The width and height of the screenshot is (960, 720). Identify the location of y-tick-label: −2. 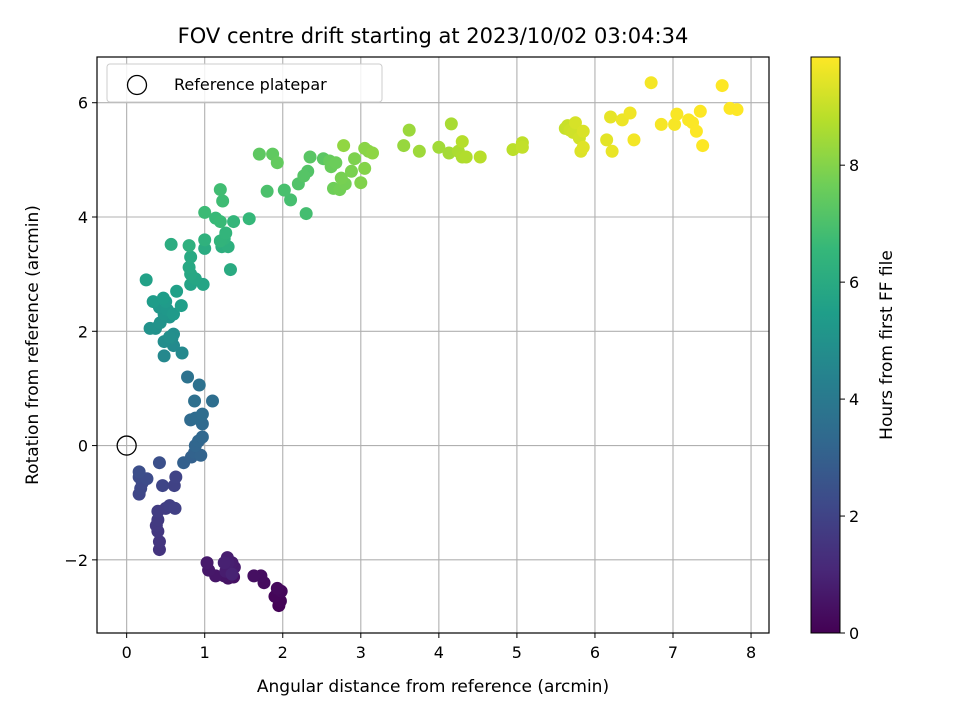
(76, 560).